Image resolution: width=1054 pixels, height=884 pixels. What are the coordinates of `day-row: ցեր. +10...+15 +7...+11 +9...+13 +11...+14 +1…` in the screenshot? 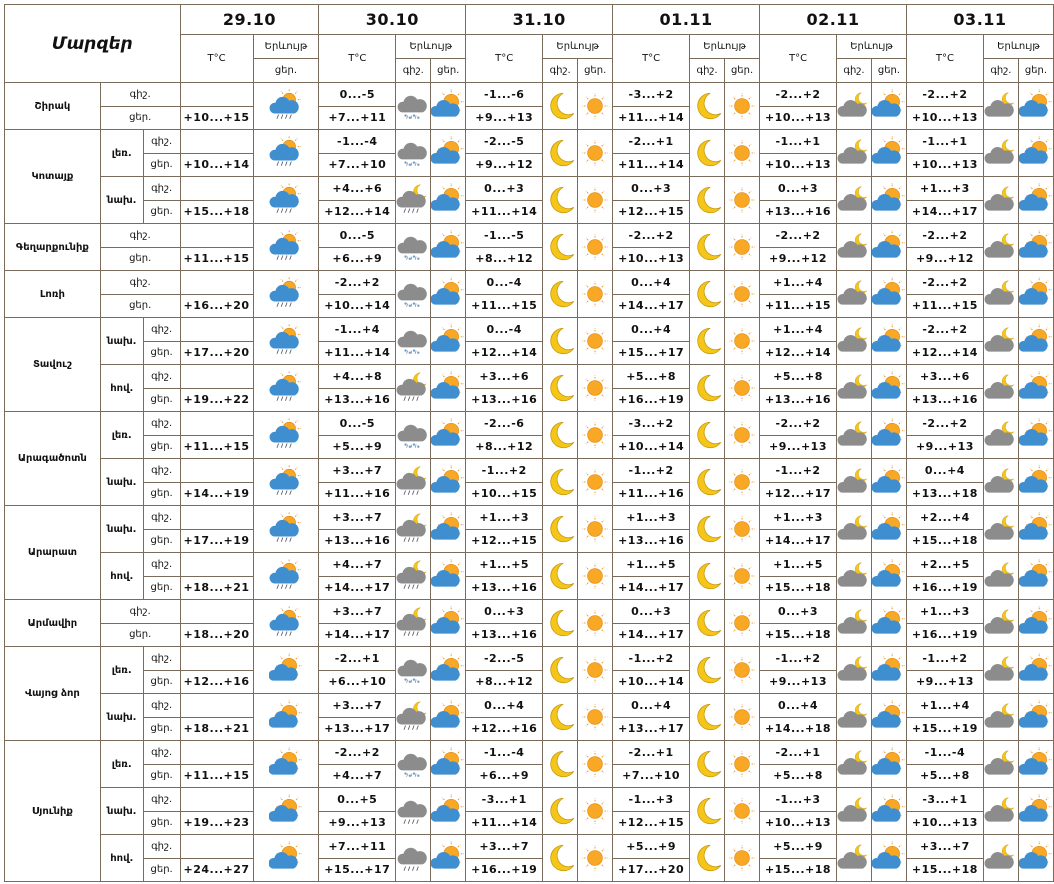 It's located at (529, 117).